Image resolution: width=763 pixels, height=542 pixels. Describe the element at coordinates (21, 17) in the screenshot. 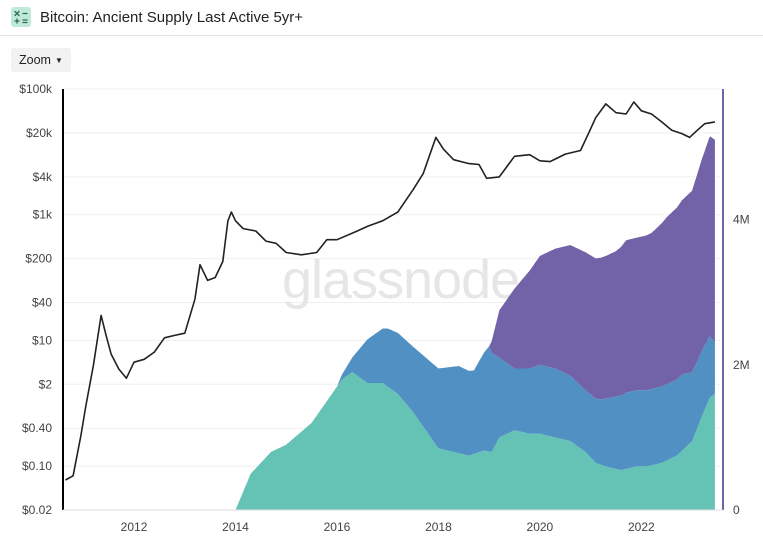

I see `calculator-icon` at that location.